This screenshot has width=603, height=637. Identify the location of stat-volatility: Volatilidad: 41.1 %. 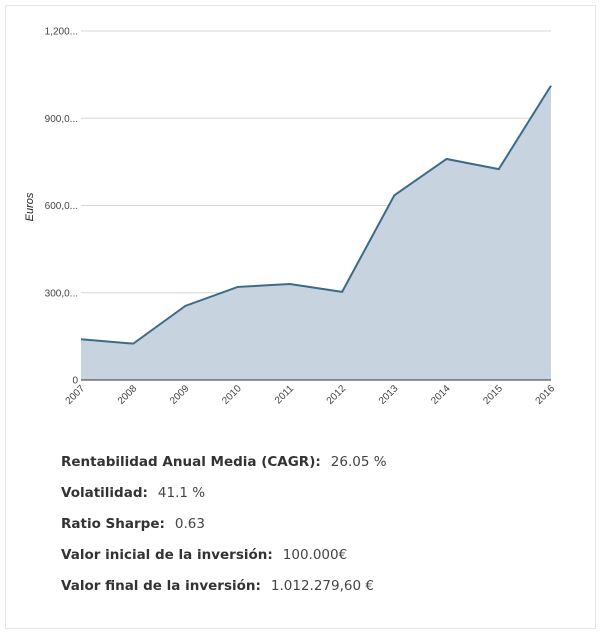
(321, 498).